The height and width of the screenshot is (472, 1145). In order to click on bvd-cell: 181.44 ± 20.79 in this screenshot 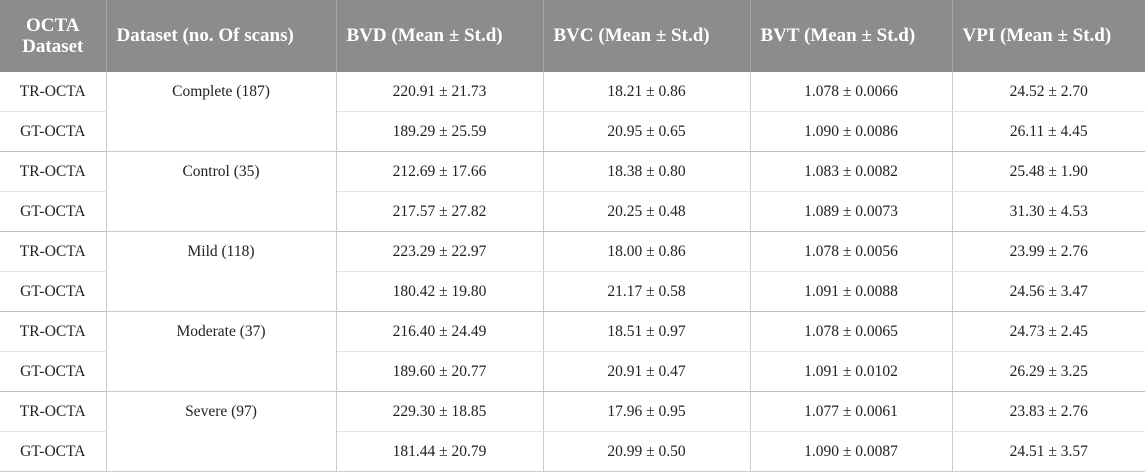, I will do `click(440, 451)`.